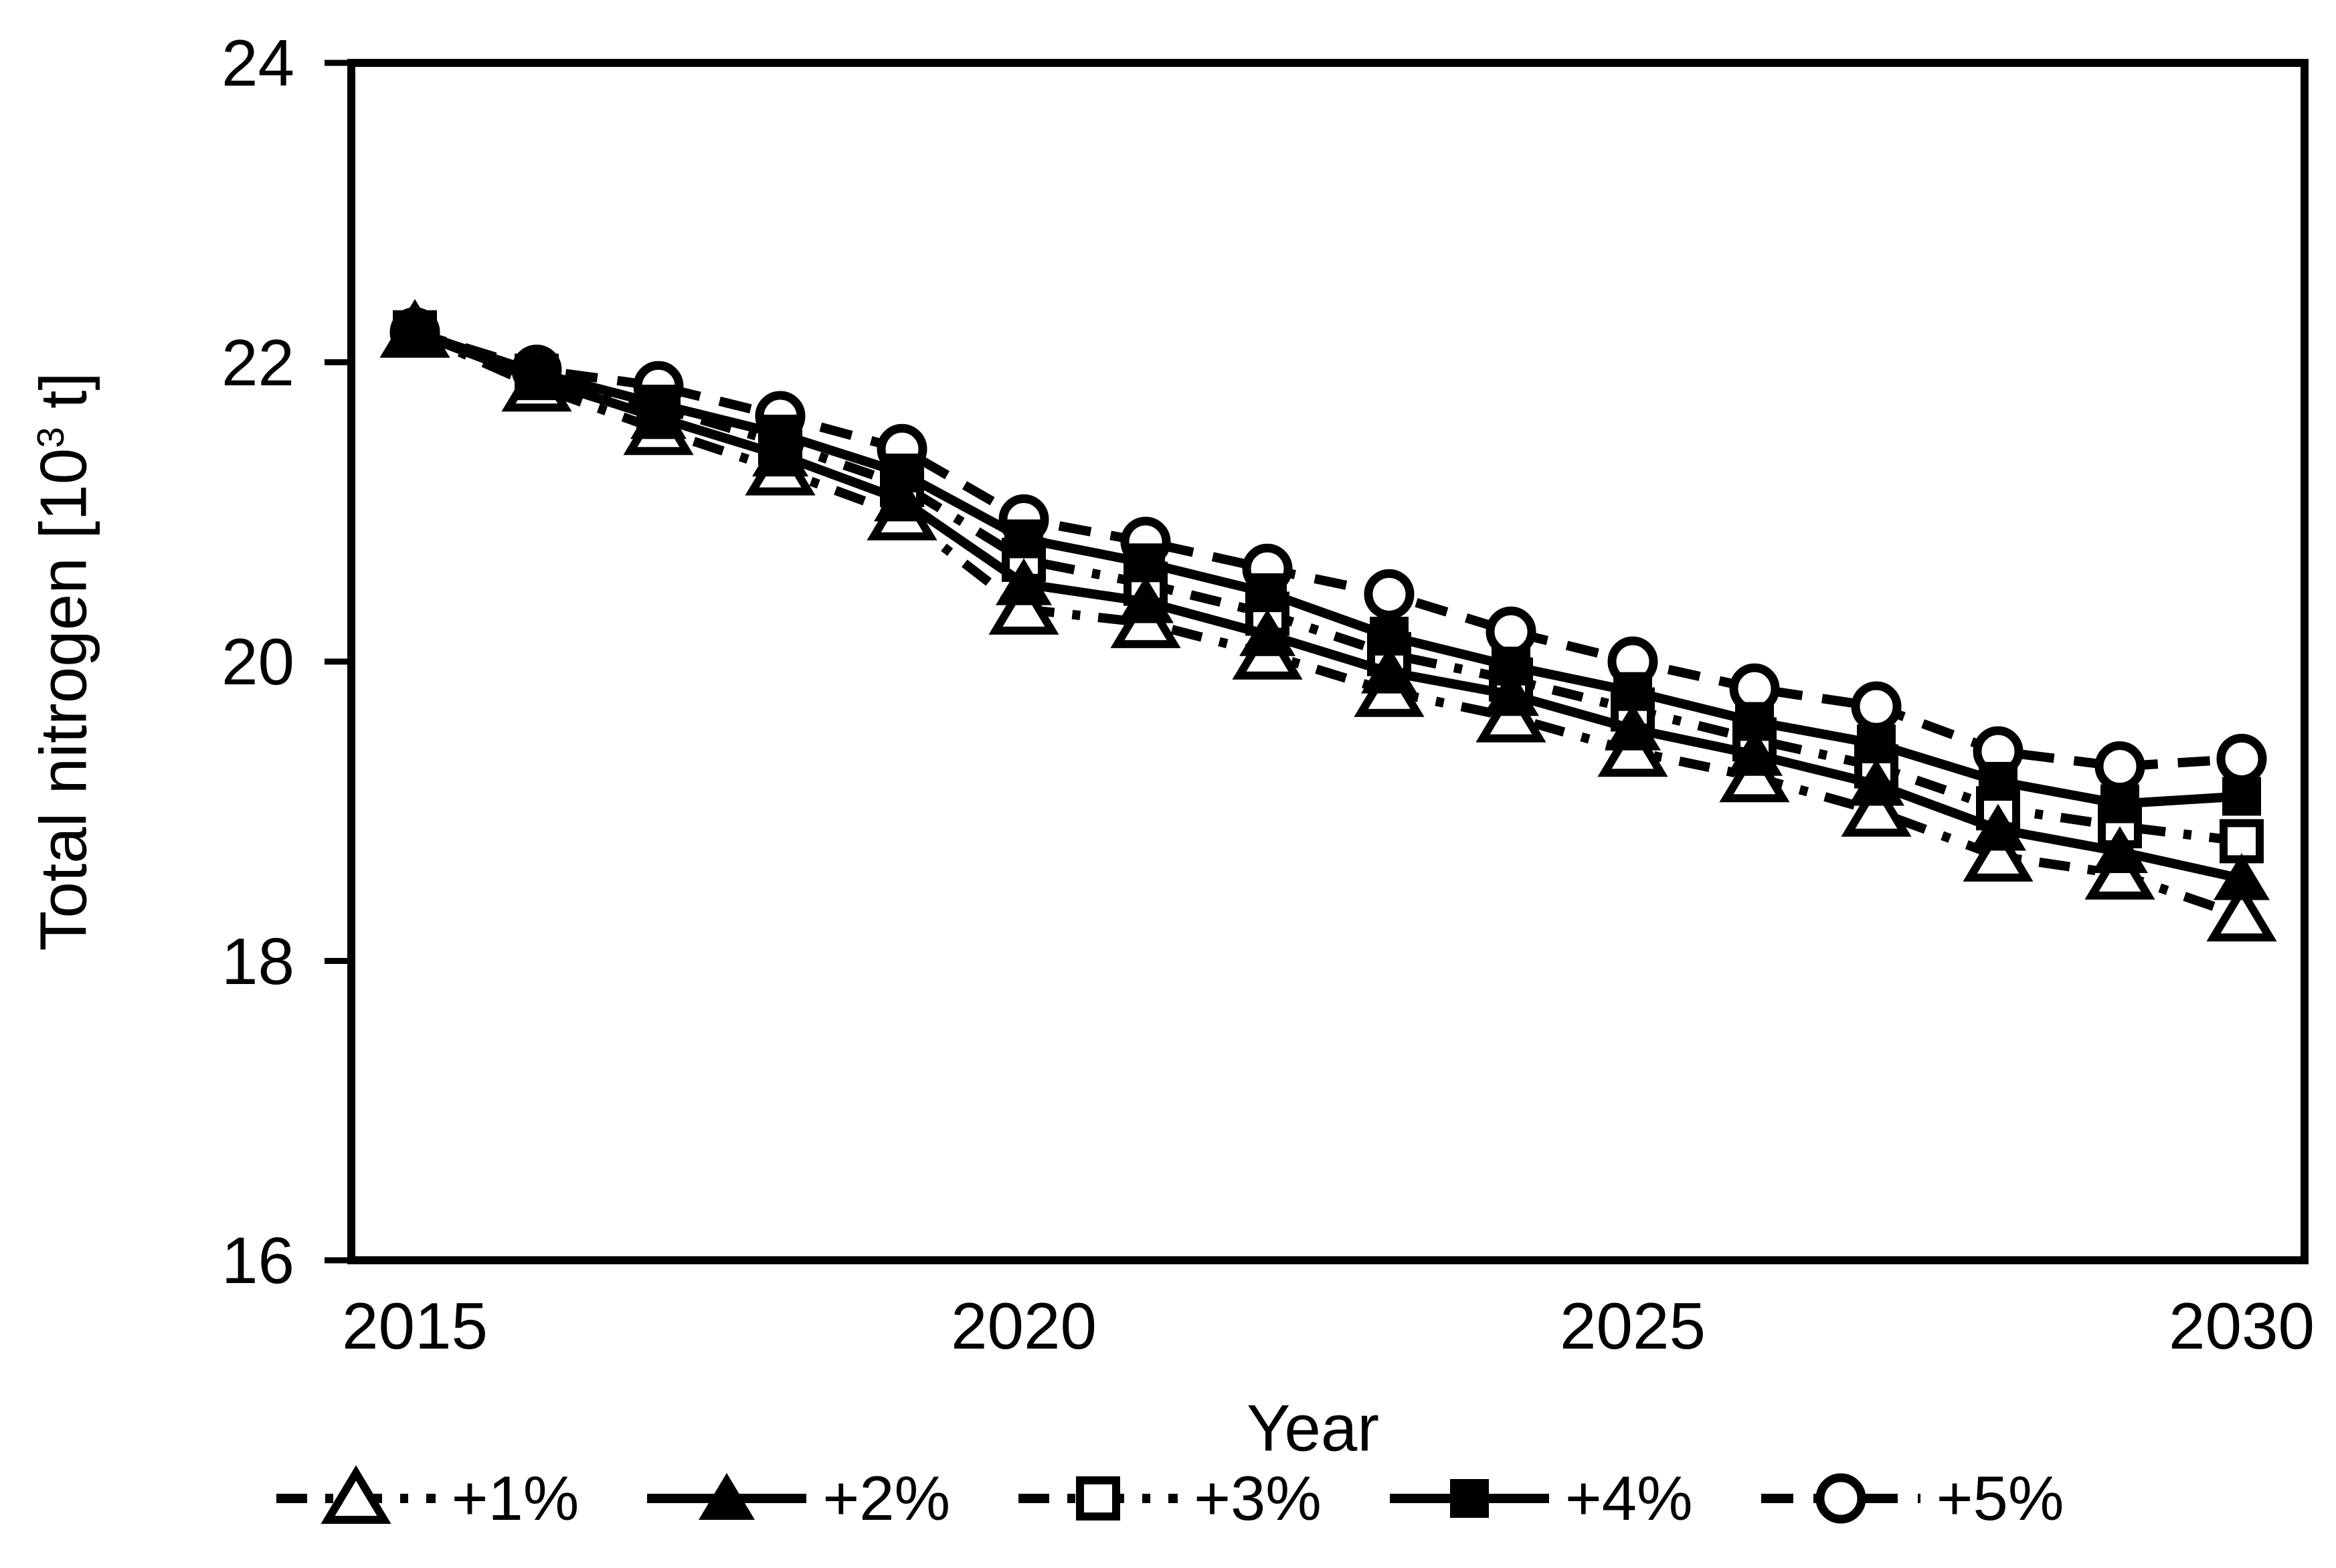 The height and width of the screenshot is (1568, 2336). I want to click on legend-sample-square-open-icon, so click(1098, 1498).